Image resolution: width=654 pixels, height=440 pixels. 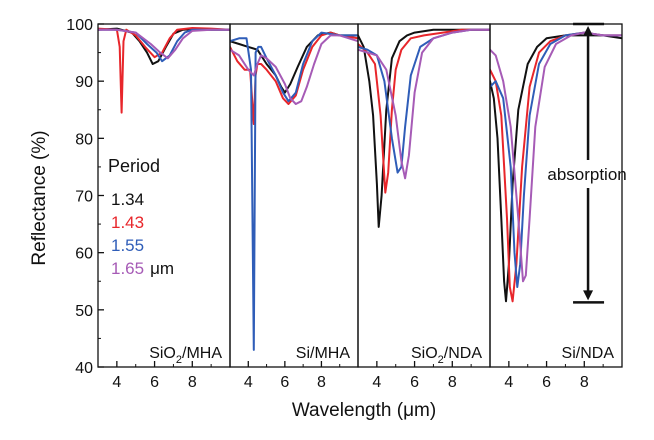 I want to click on panel-label: Si/MHA, so click(x=323, y=353).